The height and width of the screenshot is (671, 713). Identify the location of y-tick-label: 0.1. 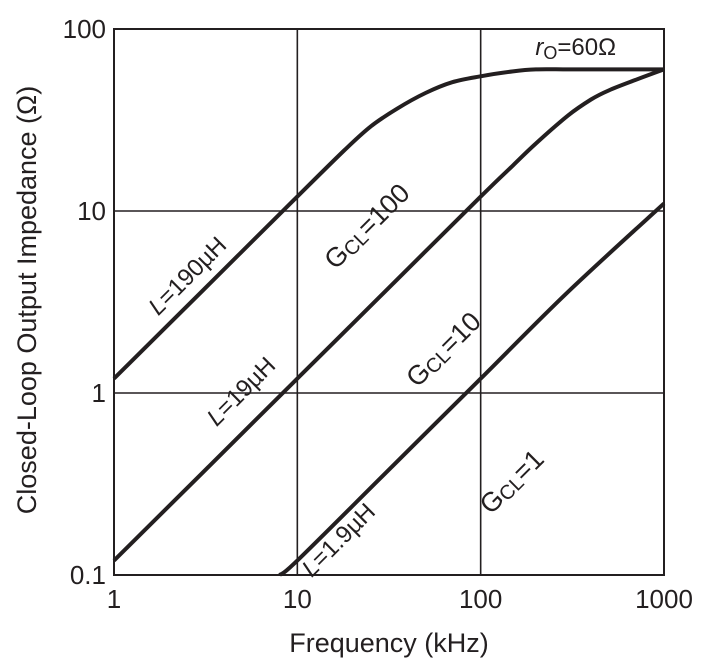
(88, 575).